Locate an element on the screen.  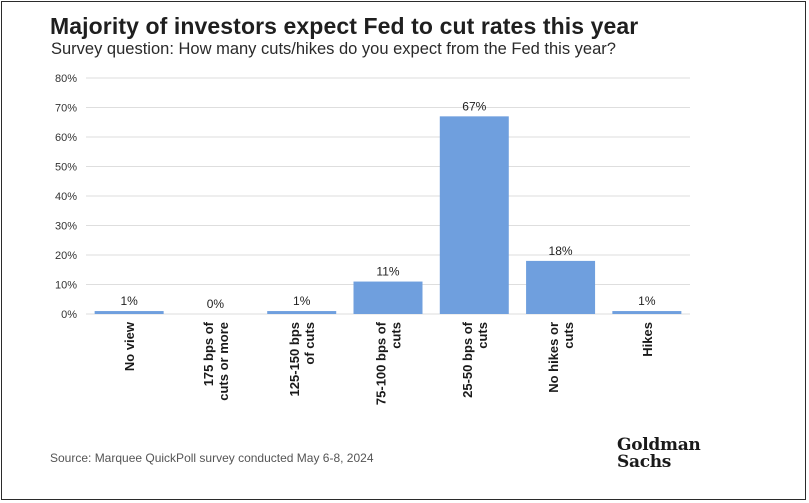
y-tick-label: 30% is located at coordinates (66, 227).